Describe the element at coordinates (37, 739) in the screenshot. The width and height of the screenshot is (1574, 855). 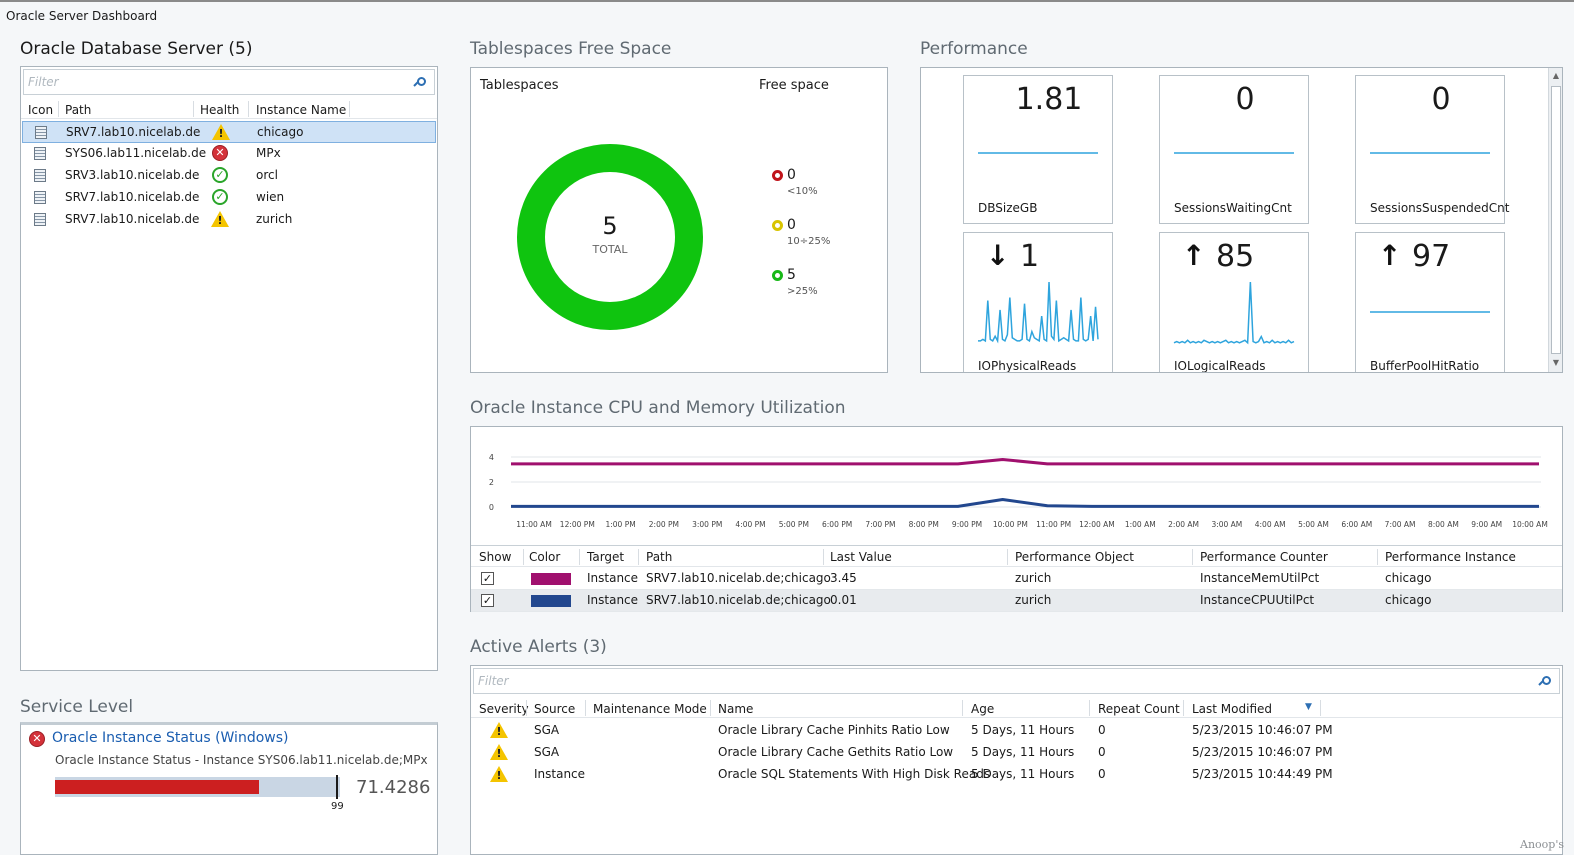
I see `critical-status-icon: ✕` at that location.